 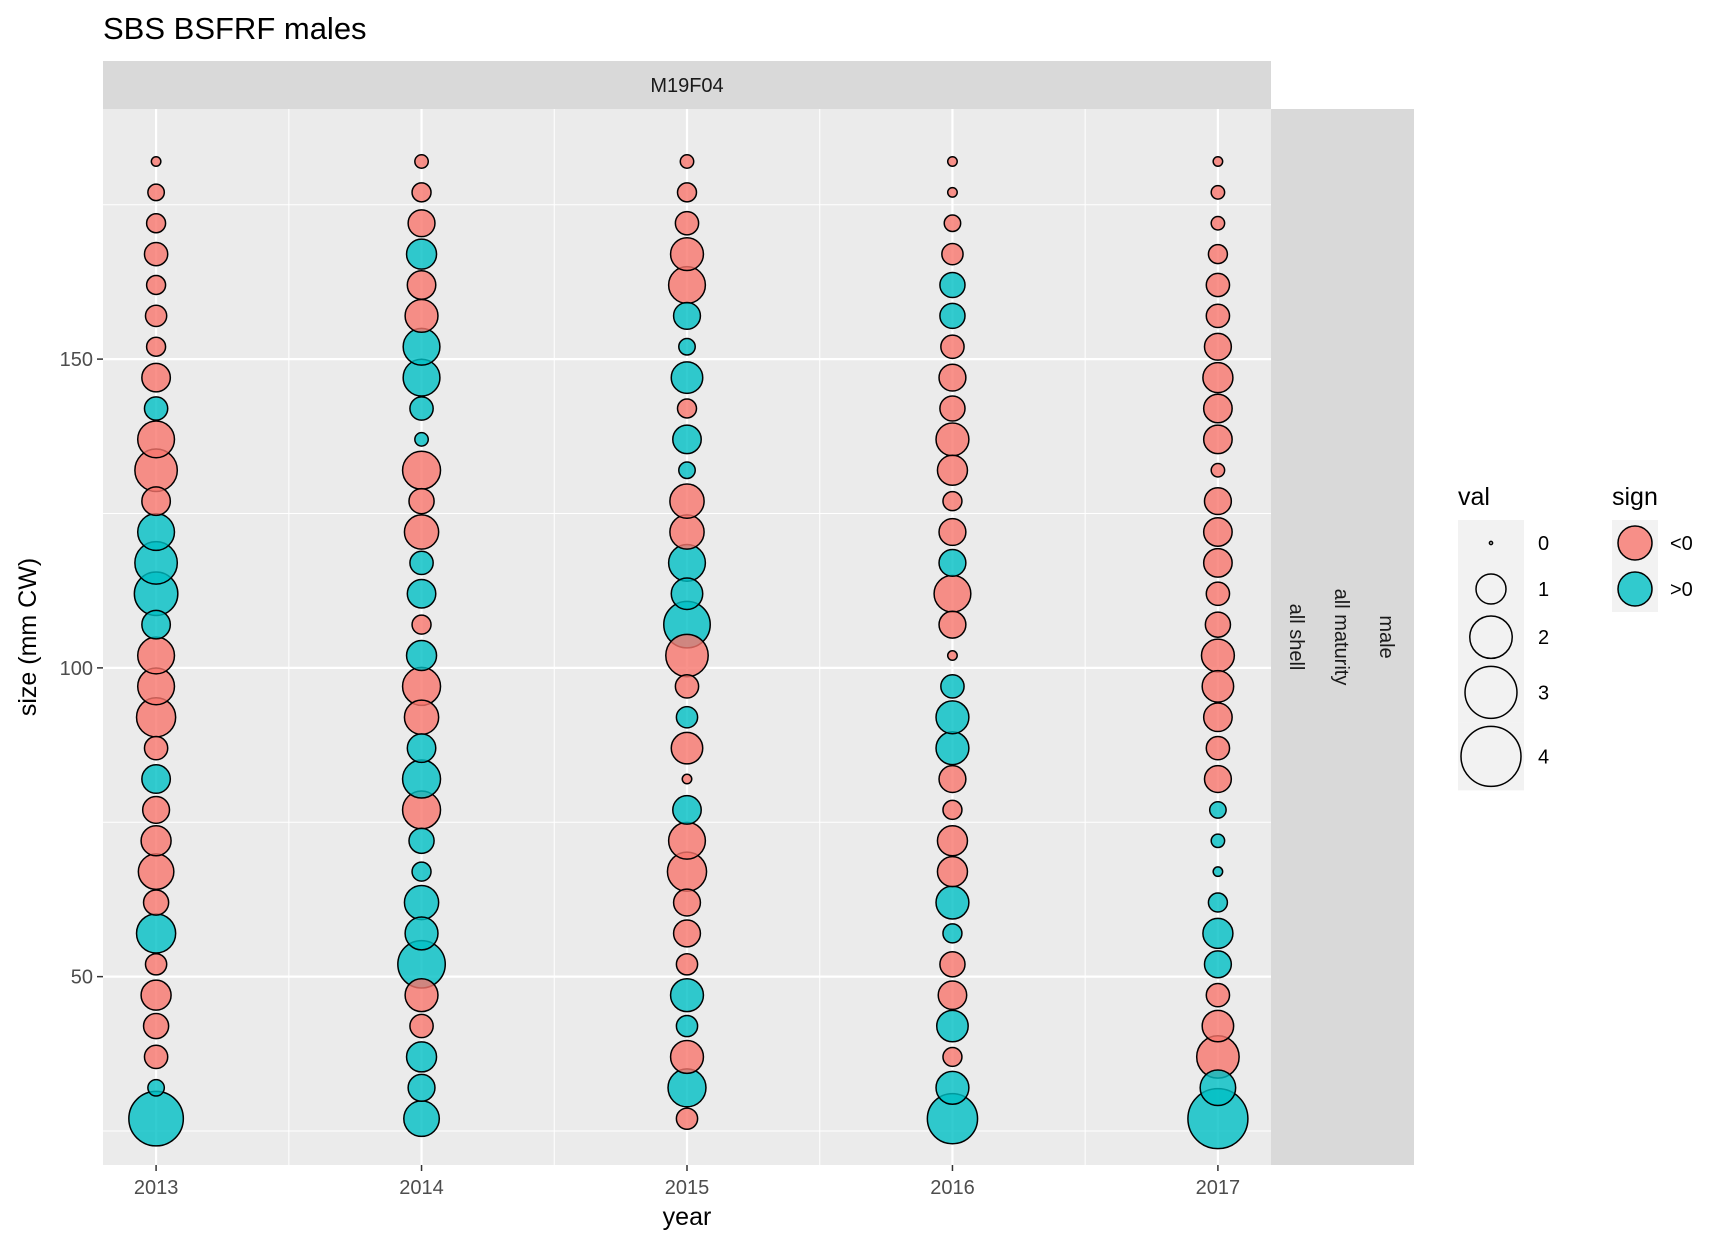 I want to click on facet-strip, so click(x=687, y=85).